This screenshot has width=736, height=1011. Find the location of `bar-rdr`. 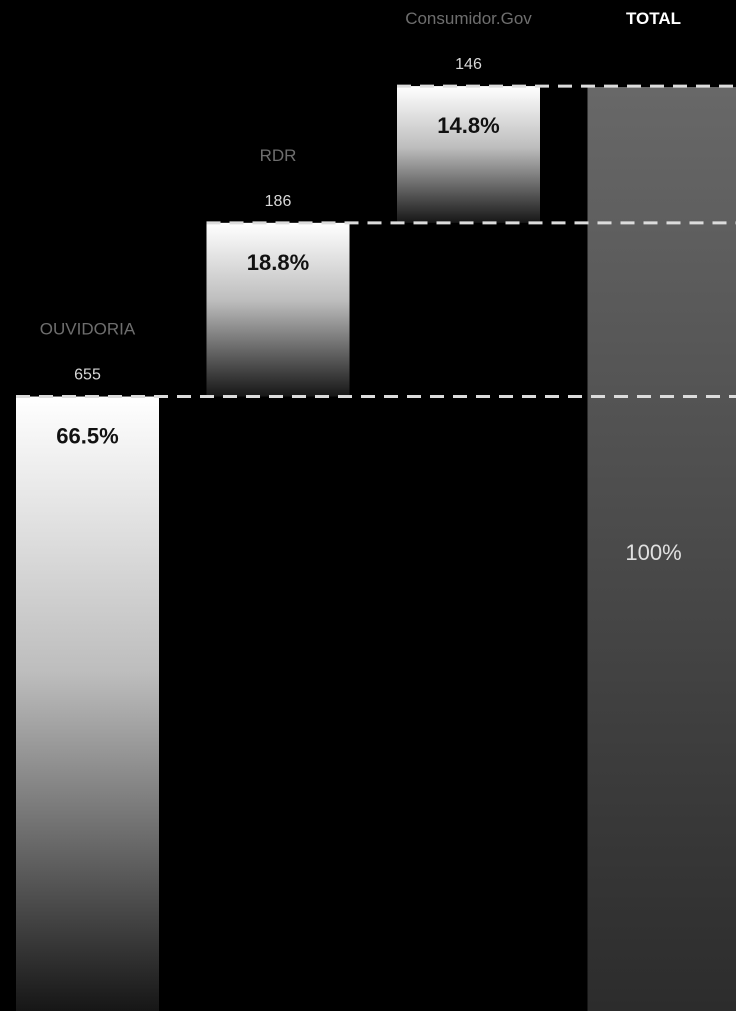

bar-rdr is located at coordinates (278, 309).